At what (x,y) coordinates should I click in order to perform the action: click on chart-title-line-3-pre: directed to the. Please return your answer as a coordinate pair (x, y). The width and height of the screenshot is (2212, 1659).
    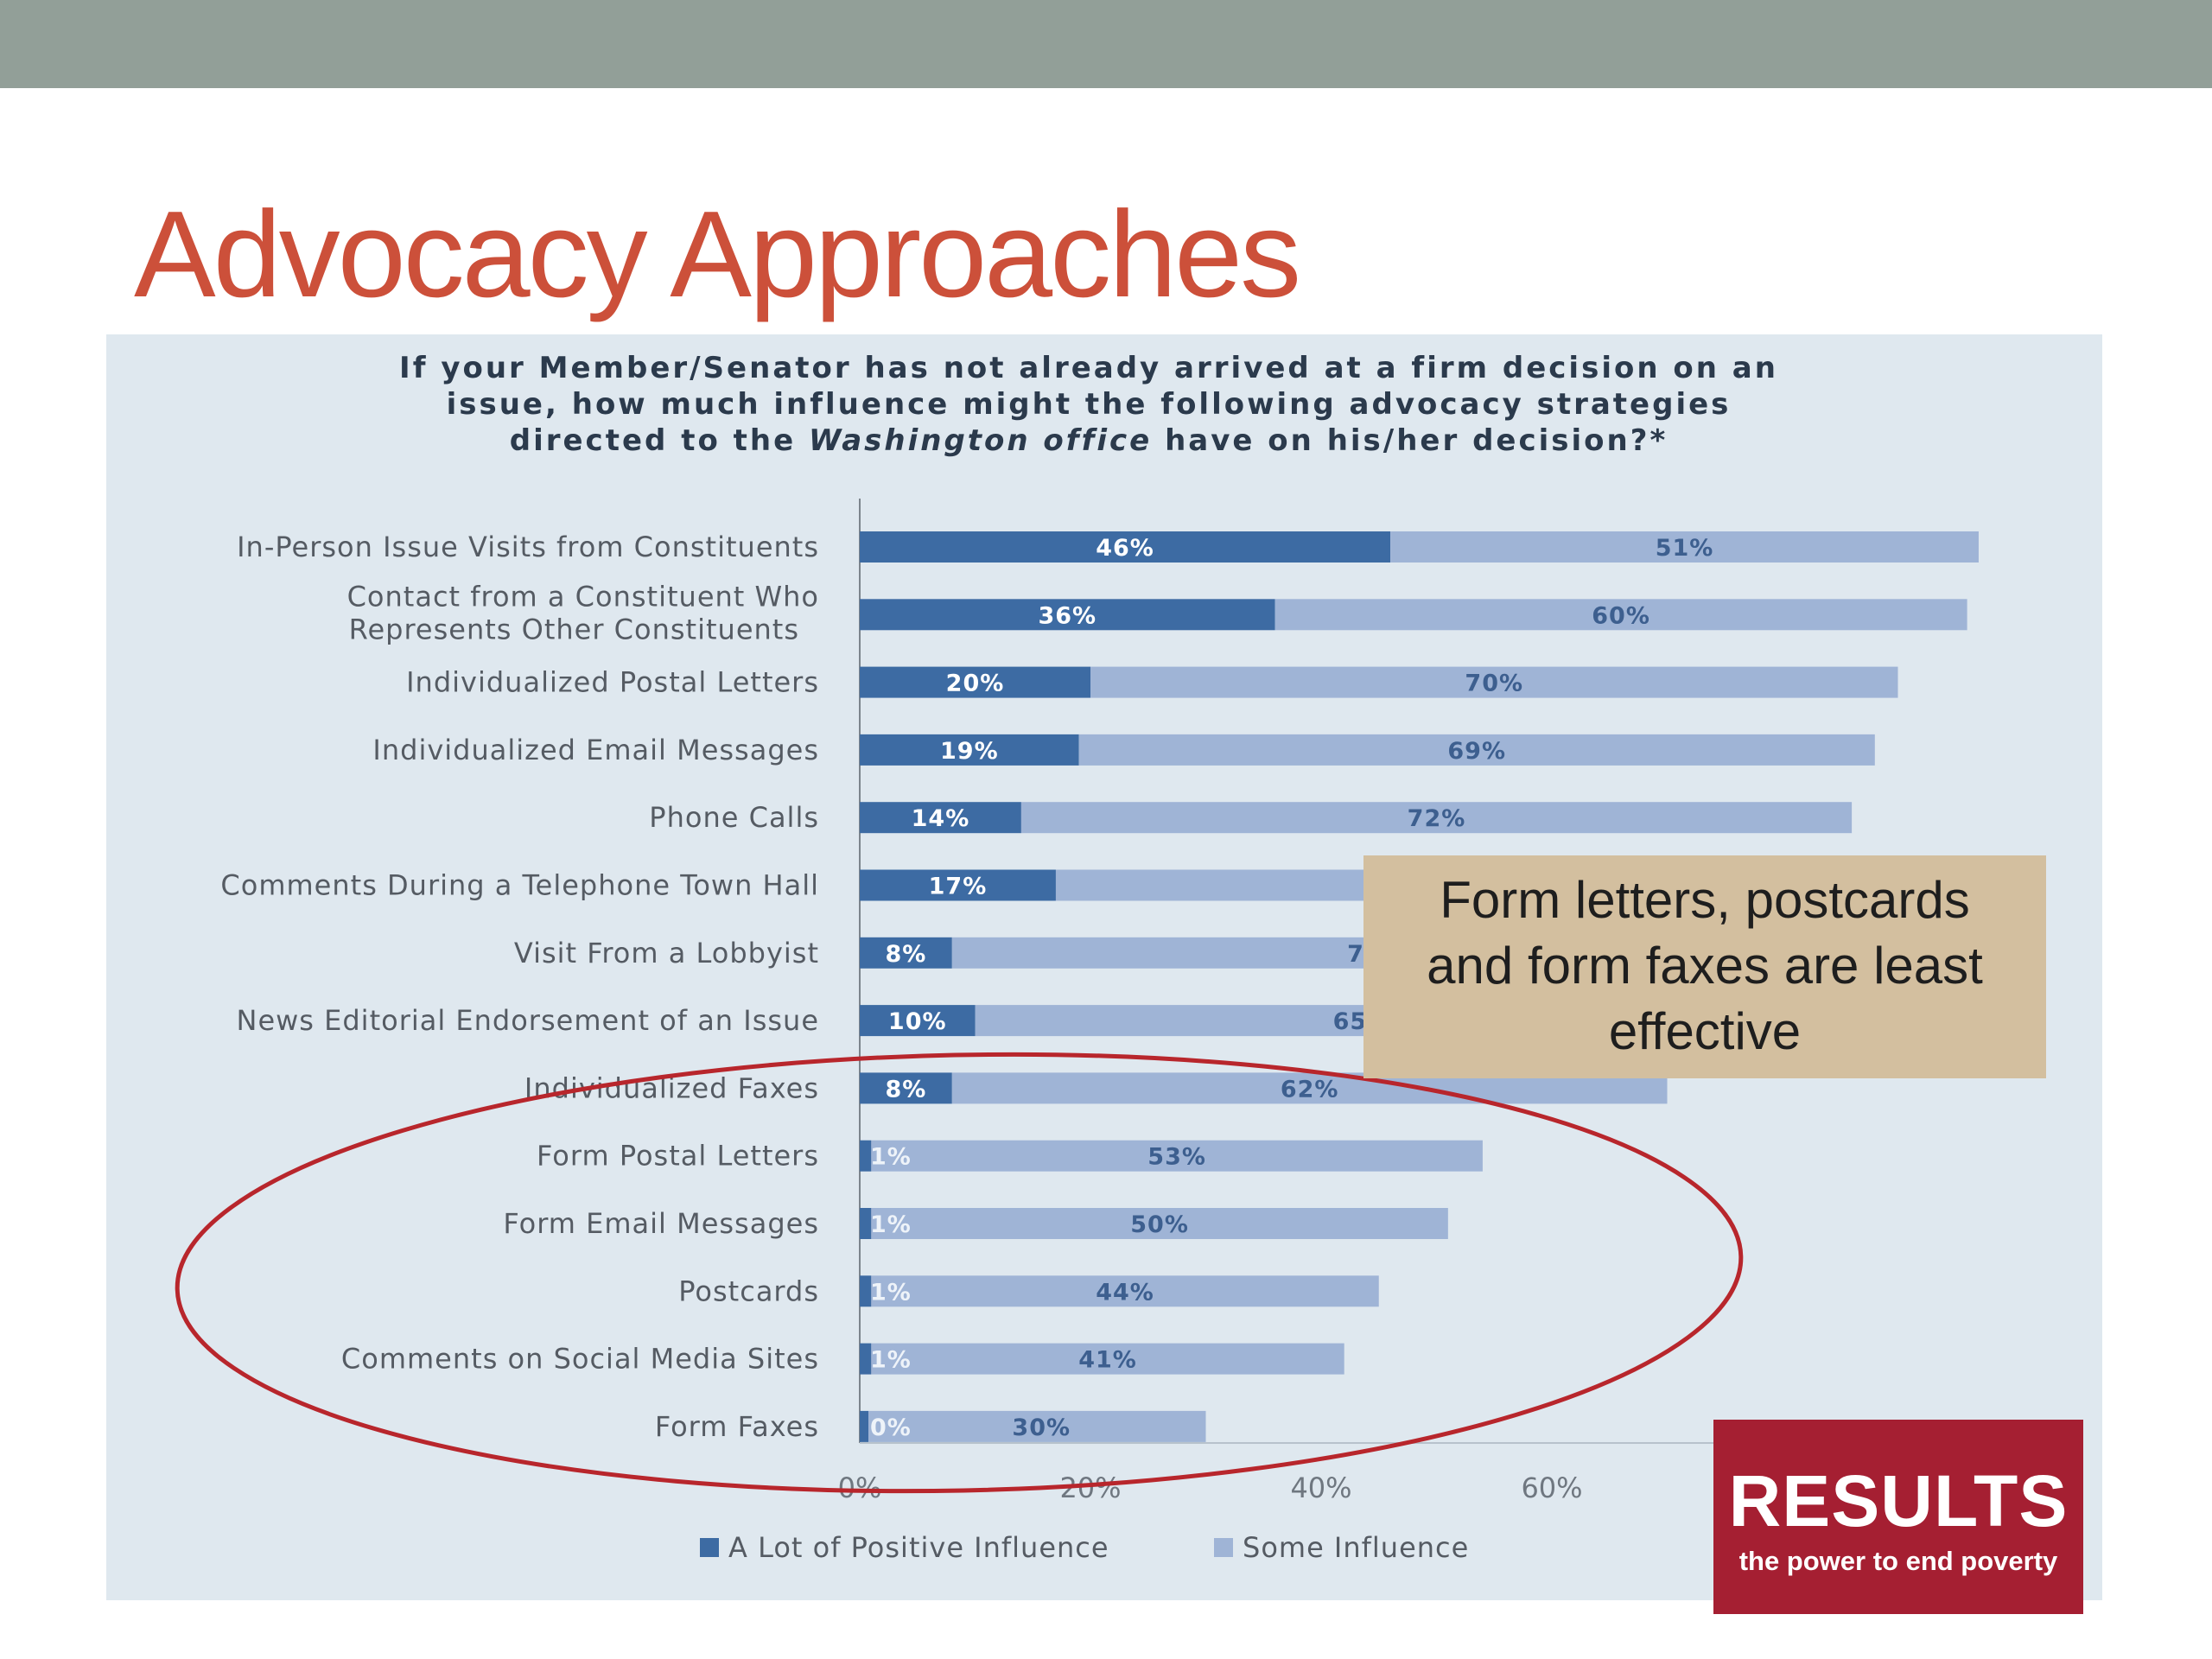
    Looking at the image, I should click on (659, 440).